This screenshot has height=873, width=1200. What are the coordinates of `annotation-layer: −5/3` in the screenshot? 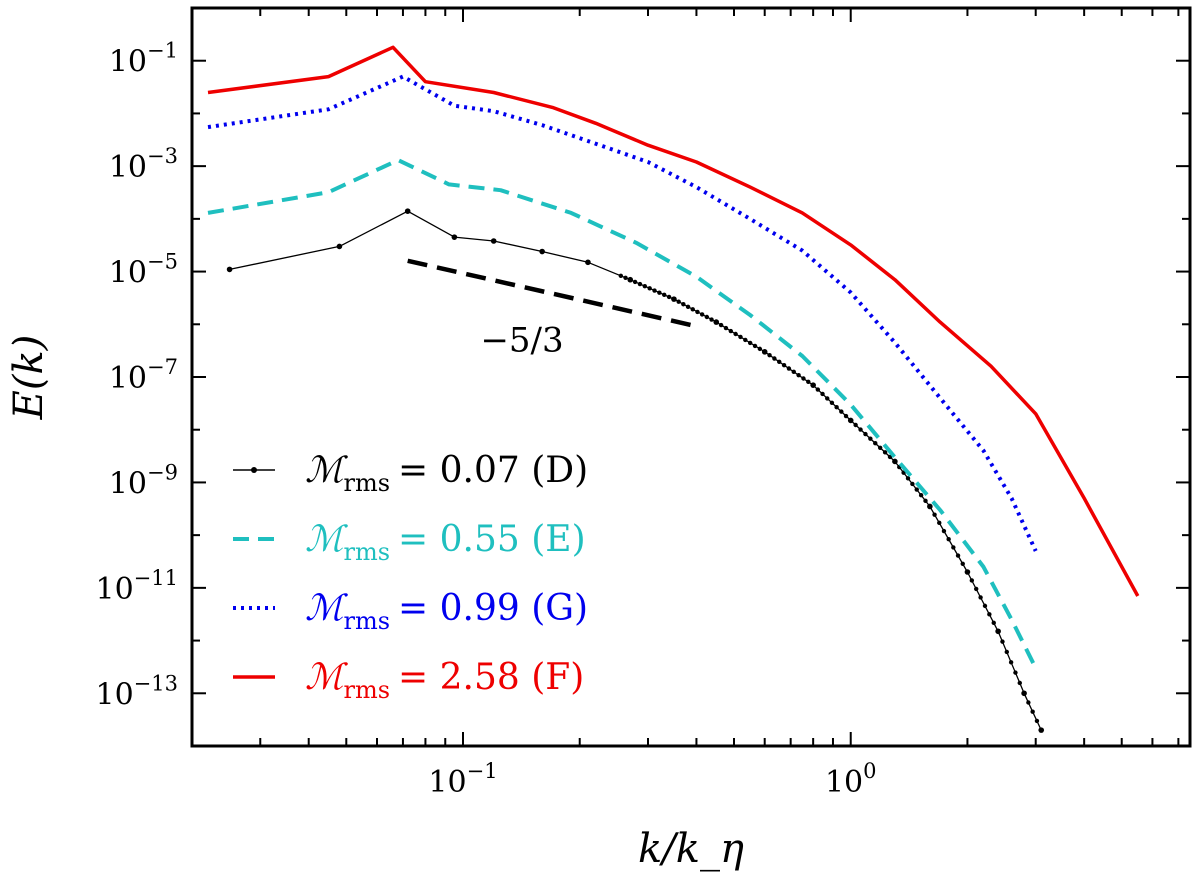 It's located at (552, 309).